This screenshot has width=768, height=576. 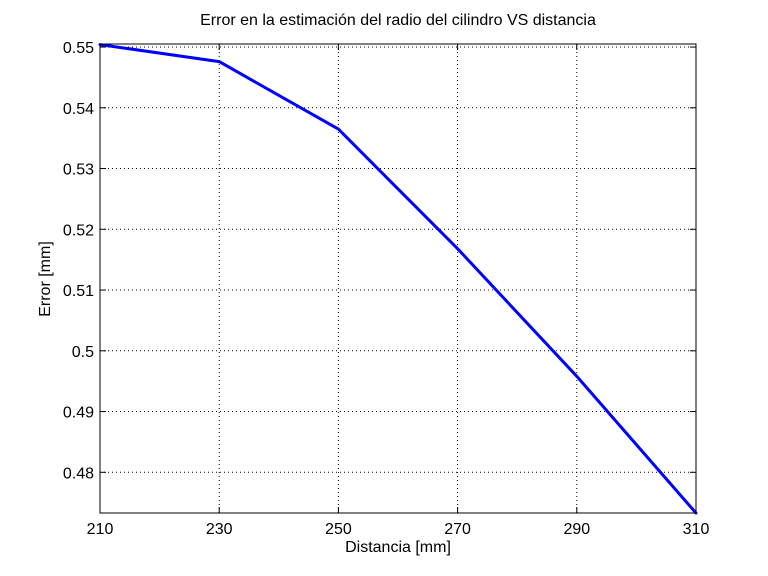 What do you see at coordinates (78, 230) in the screenshot?
I see `y-tick-label: 0.52` at bounding box center [78, 230].